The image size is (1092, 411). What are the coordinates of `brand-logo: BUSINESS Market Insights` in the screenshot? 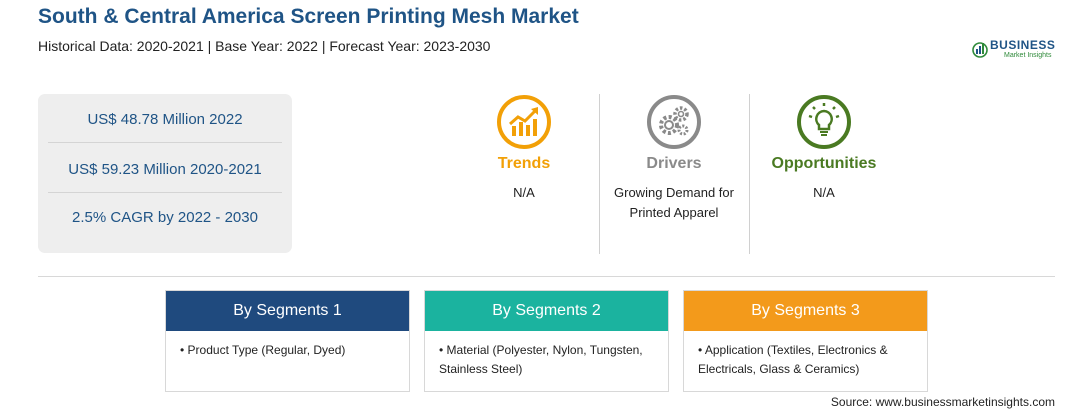 It's located at (1017, 49).